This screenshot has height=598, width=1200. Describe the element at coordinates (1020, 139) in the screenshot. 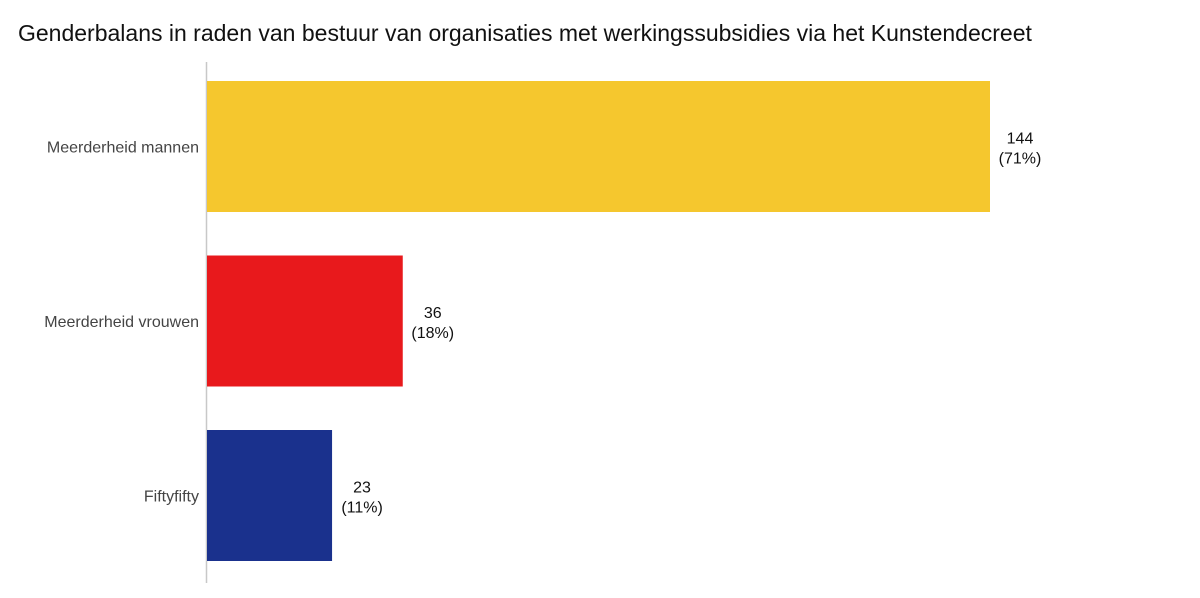

I see `value-label-meerderheid-mannen: 144` at that location.